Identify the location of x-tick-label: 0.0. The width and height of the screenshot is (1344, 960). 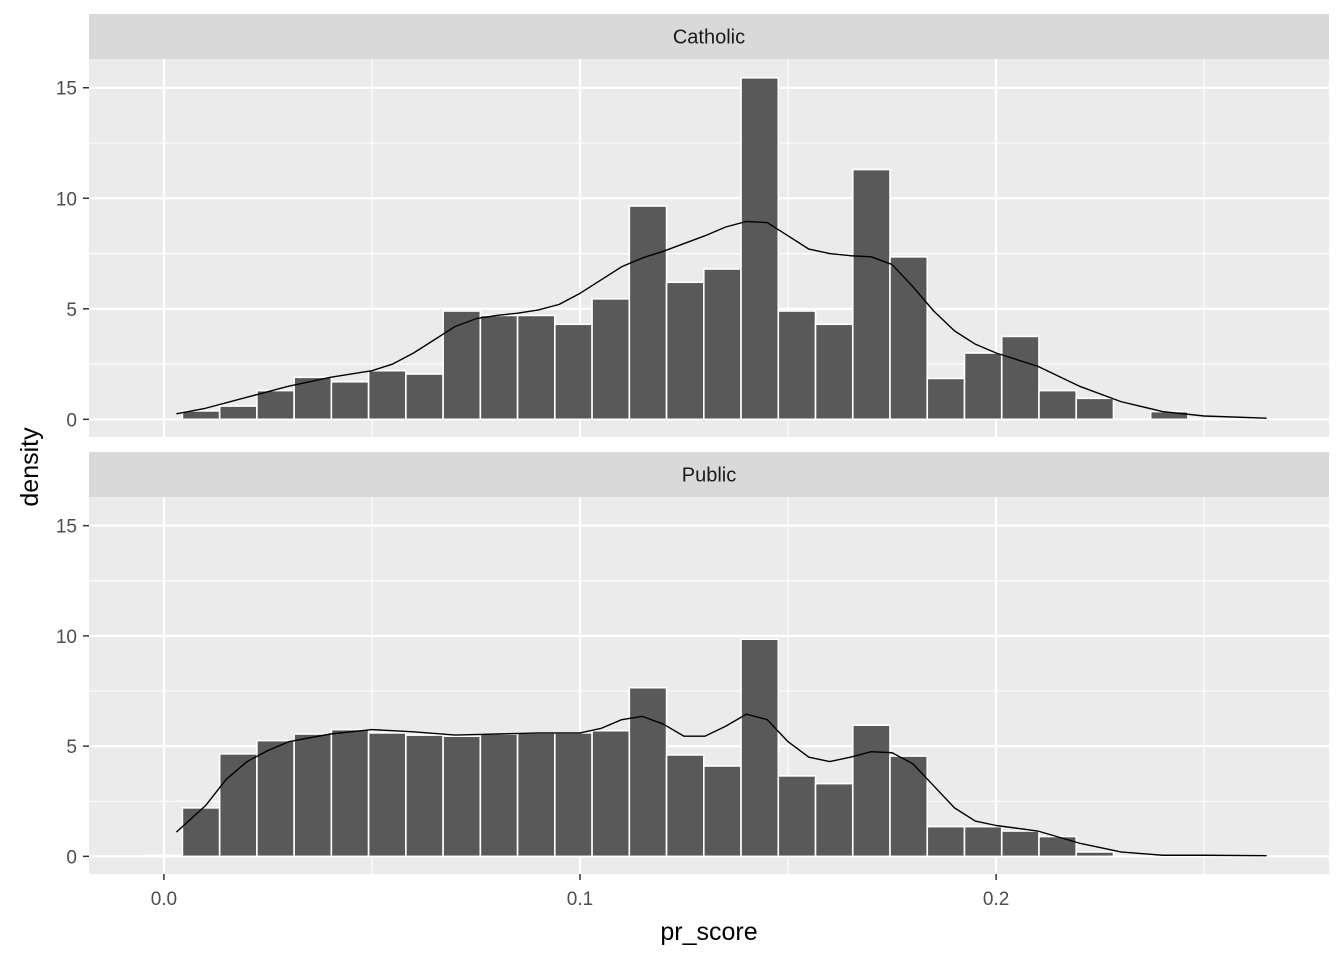
(164, 899).